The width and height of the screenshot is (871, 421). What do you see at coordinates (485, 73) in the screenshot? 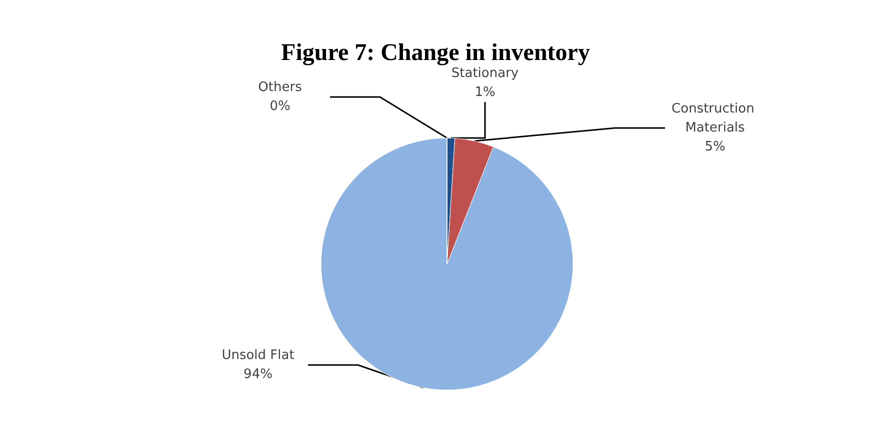
I see `slice-label: Stationary` at bounding box center [485, 73].